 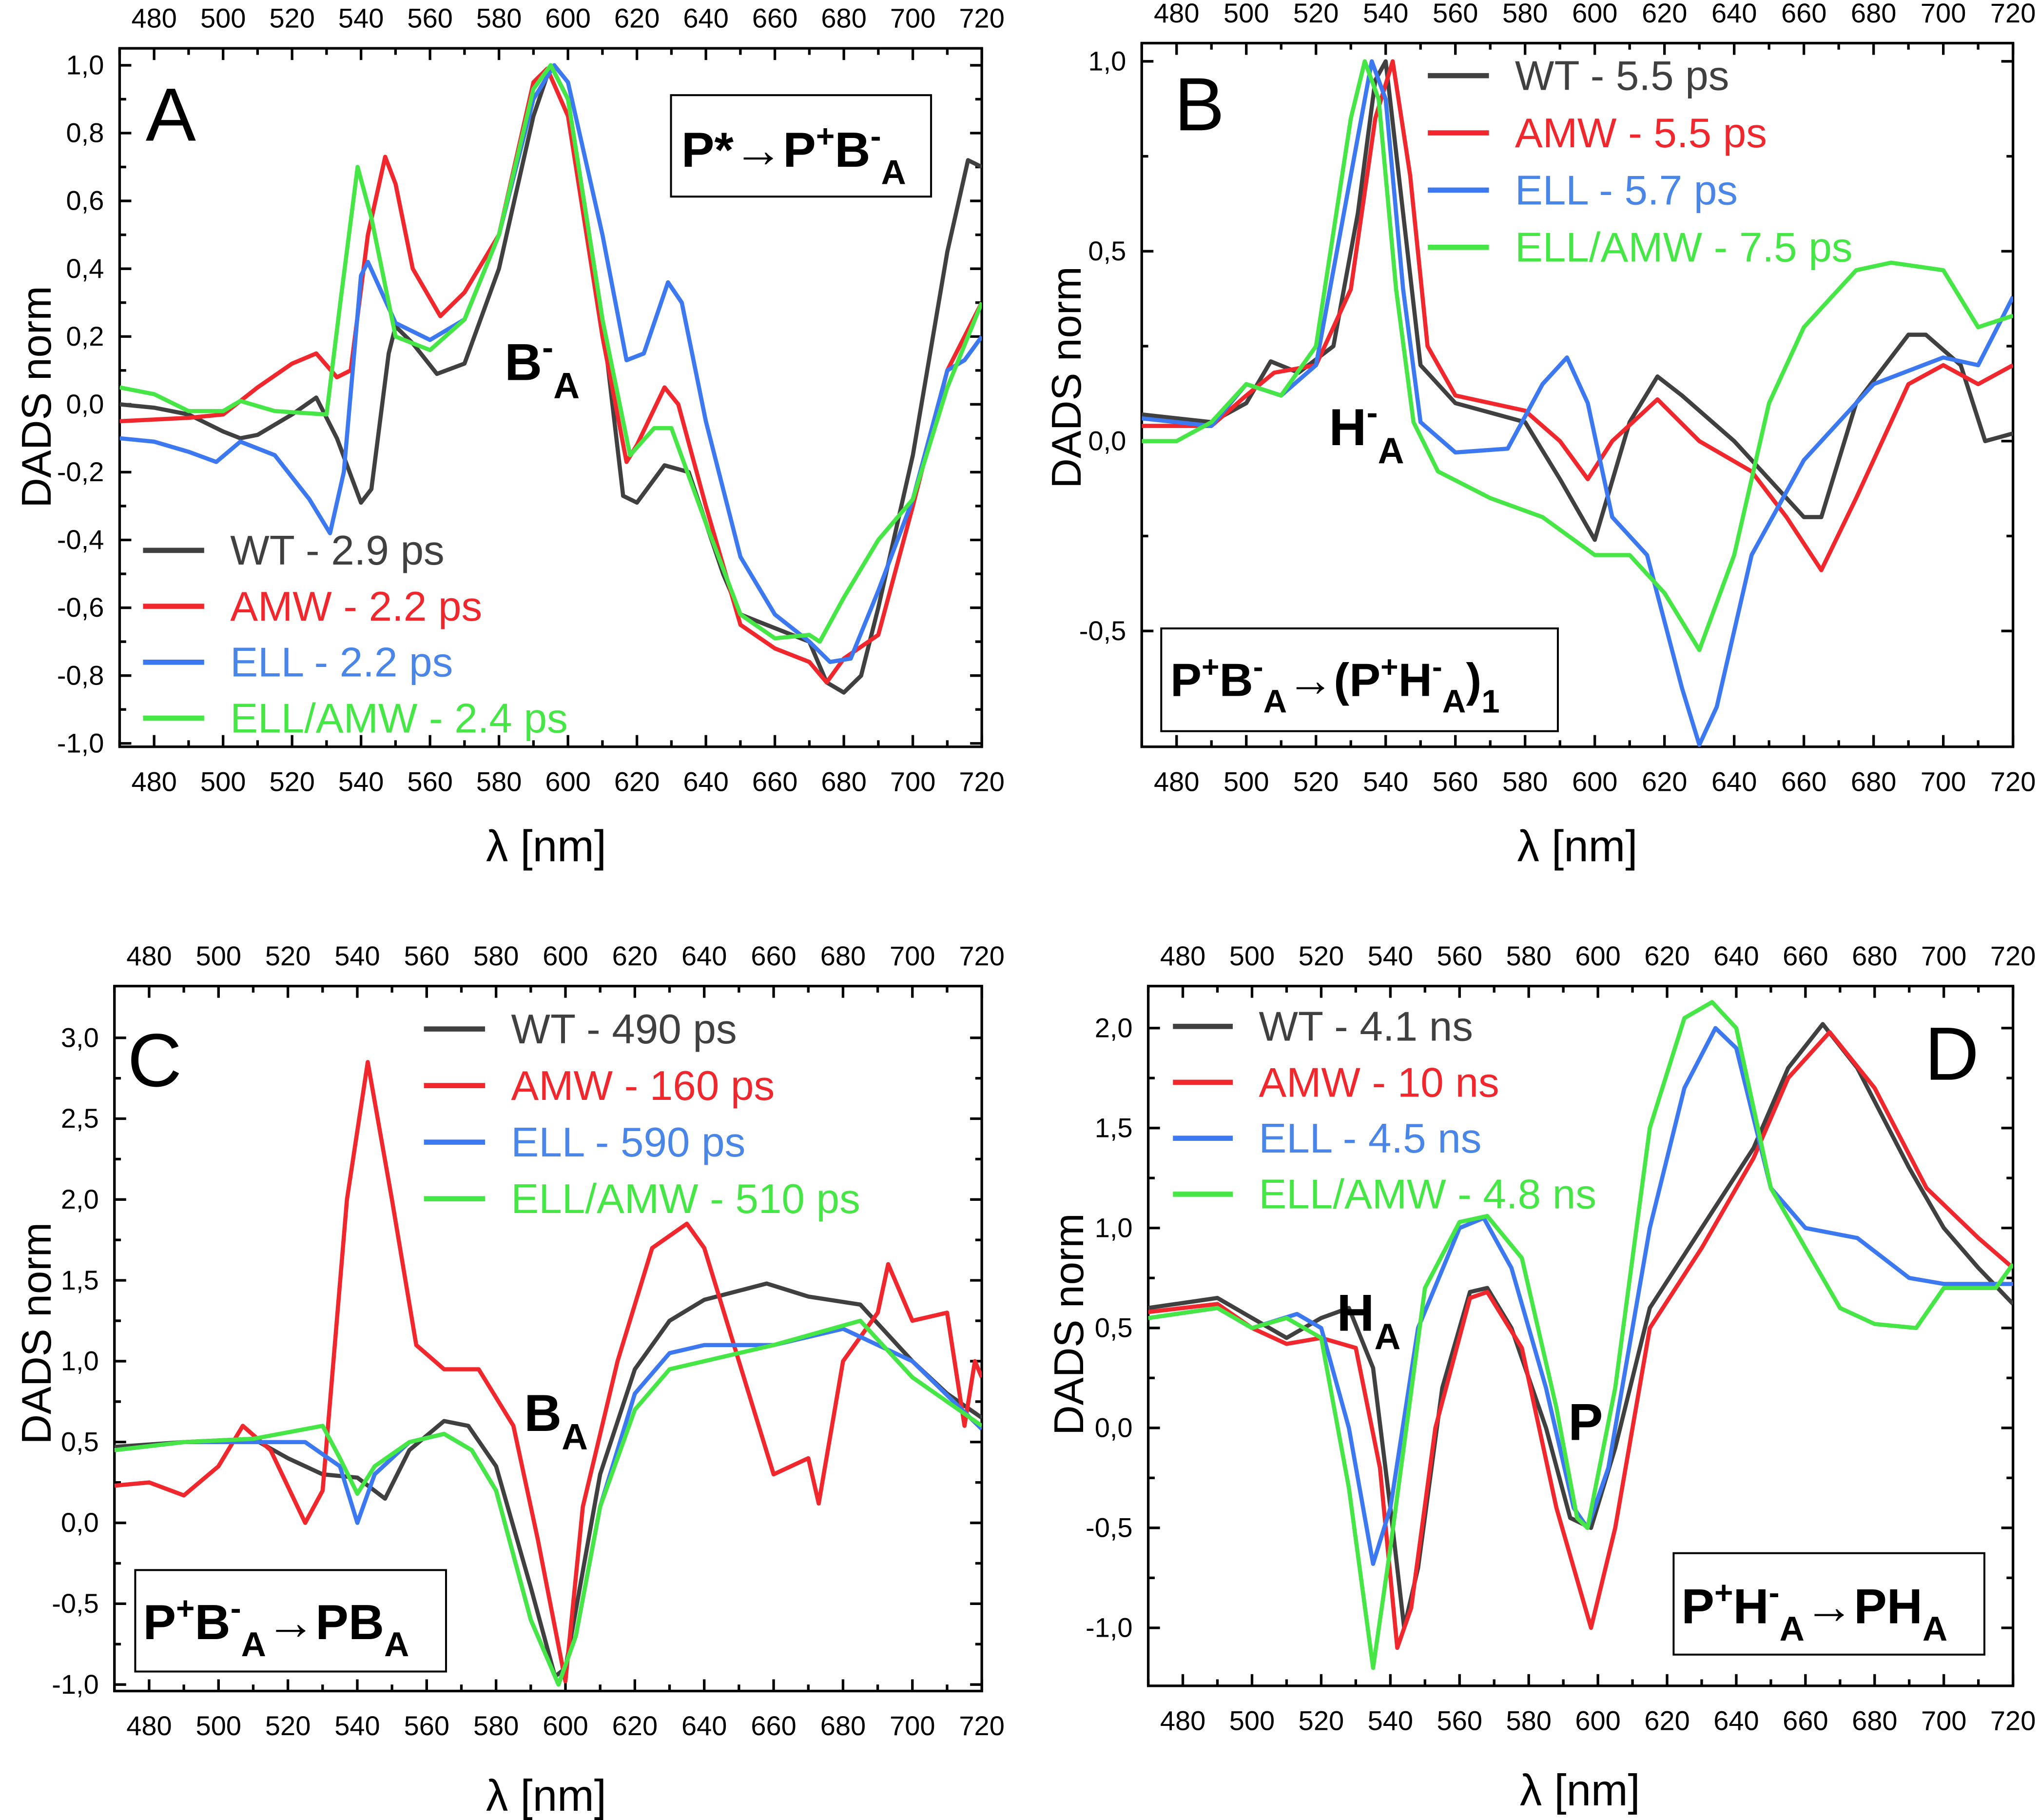 I want to click on peak-label: HA, so click(x=1368, y=1320).